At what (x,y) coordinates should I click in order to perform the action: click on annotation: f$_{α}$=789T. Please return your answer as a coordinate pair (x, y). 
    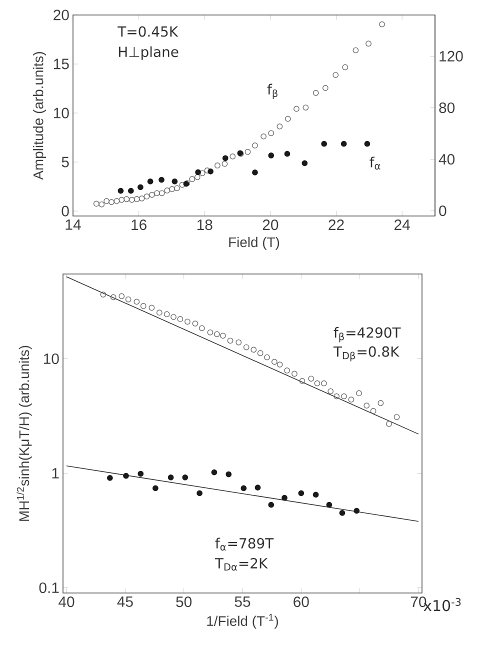
    Looking at the image, I should click on (244, 544).